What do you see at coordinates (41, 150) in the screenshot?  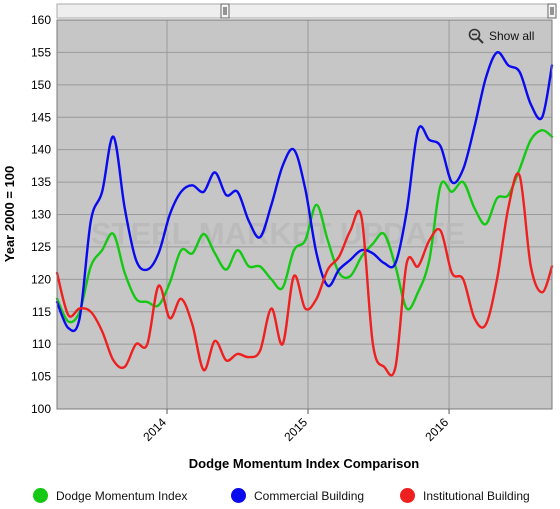 I see `y-tick-label: 140` at bounding box center [41, 150].